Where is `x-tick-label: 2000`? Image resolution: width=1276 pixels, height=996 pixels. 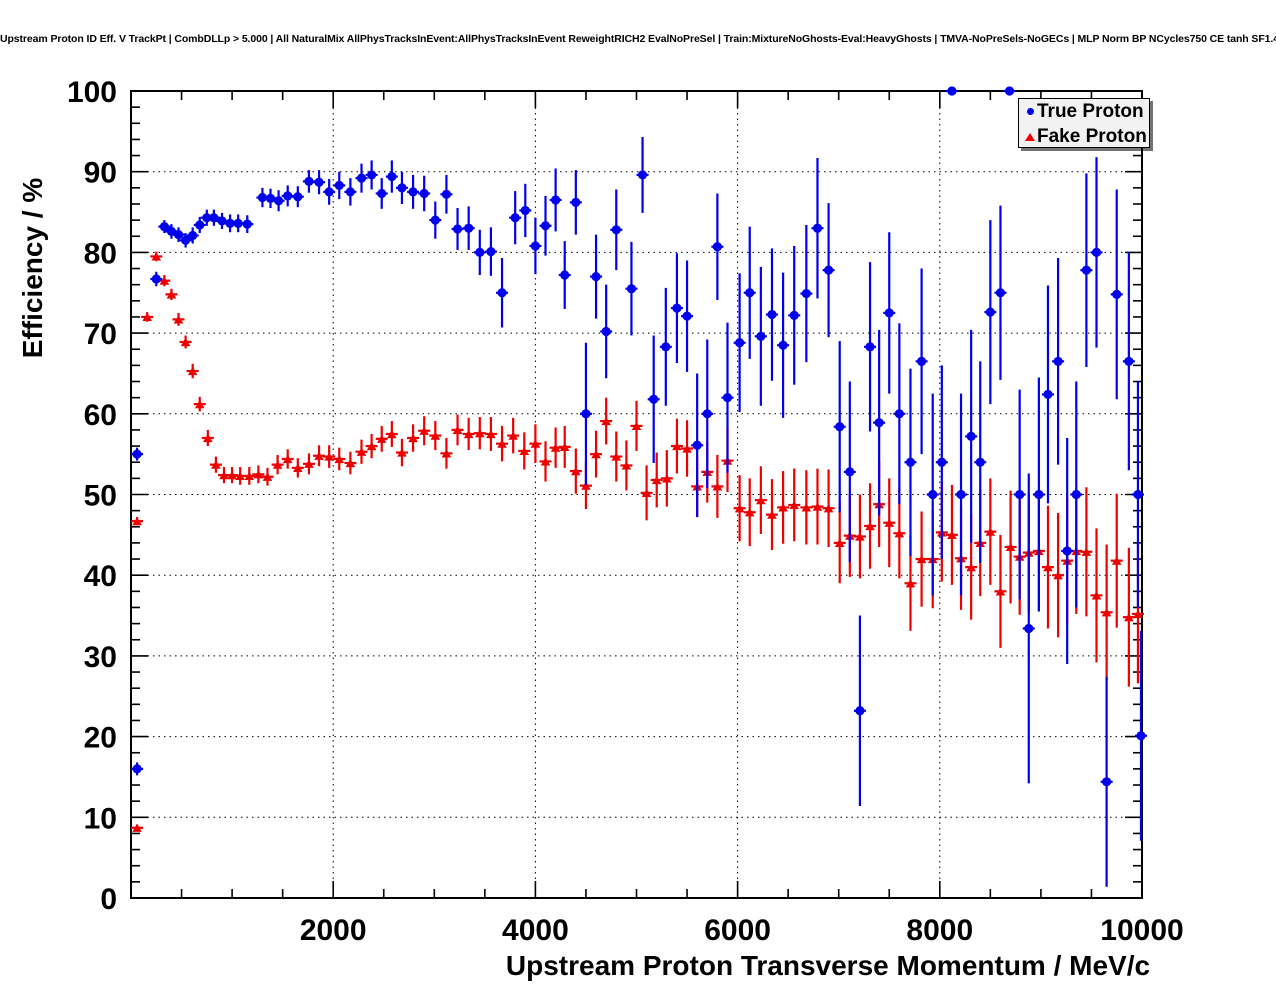
x-tick-label: 2000 is located at coordinates (333, 930).